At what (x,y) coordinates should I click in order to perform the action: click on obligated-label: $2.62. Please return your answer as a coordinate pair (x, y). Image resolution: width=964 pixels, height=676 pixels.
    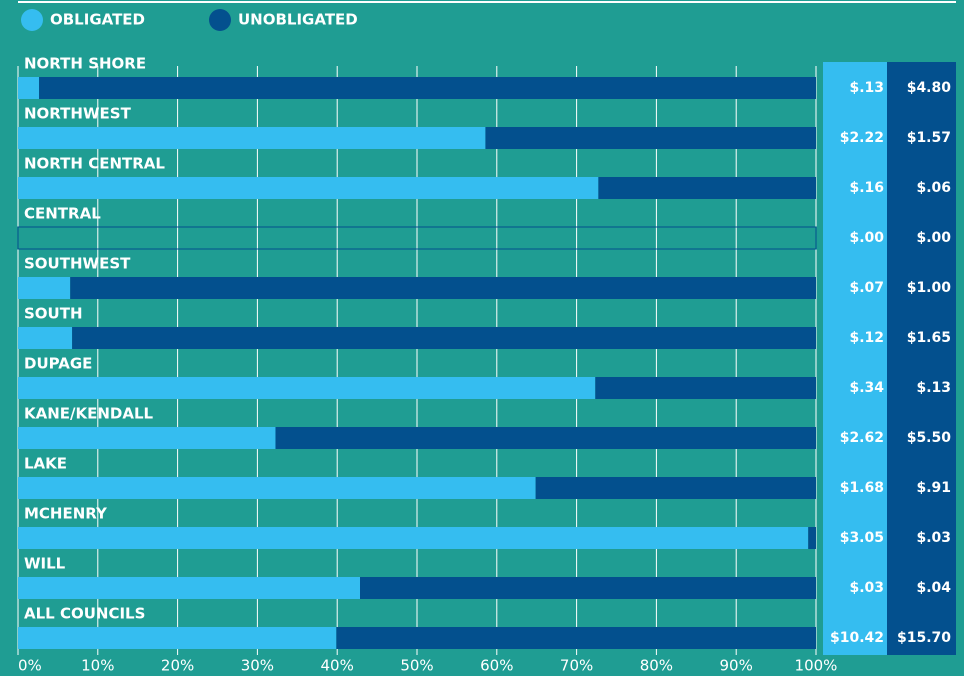
    Looking at the image, I should click on (862, 438).